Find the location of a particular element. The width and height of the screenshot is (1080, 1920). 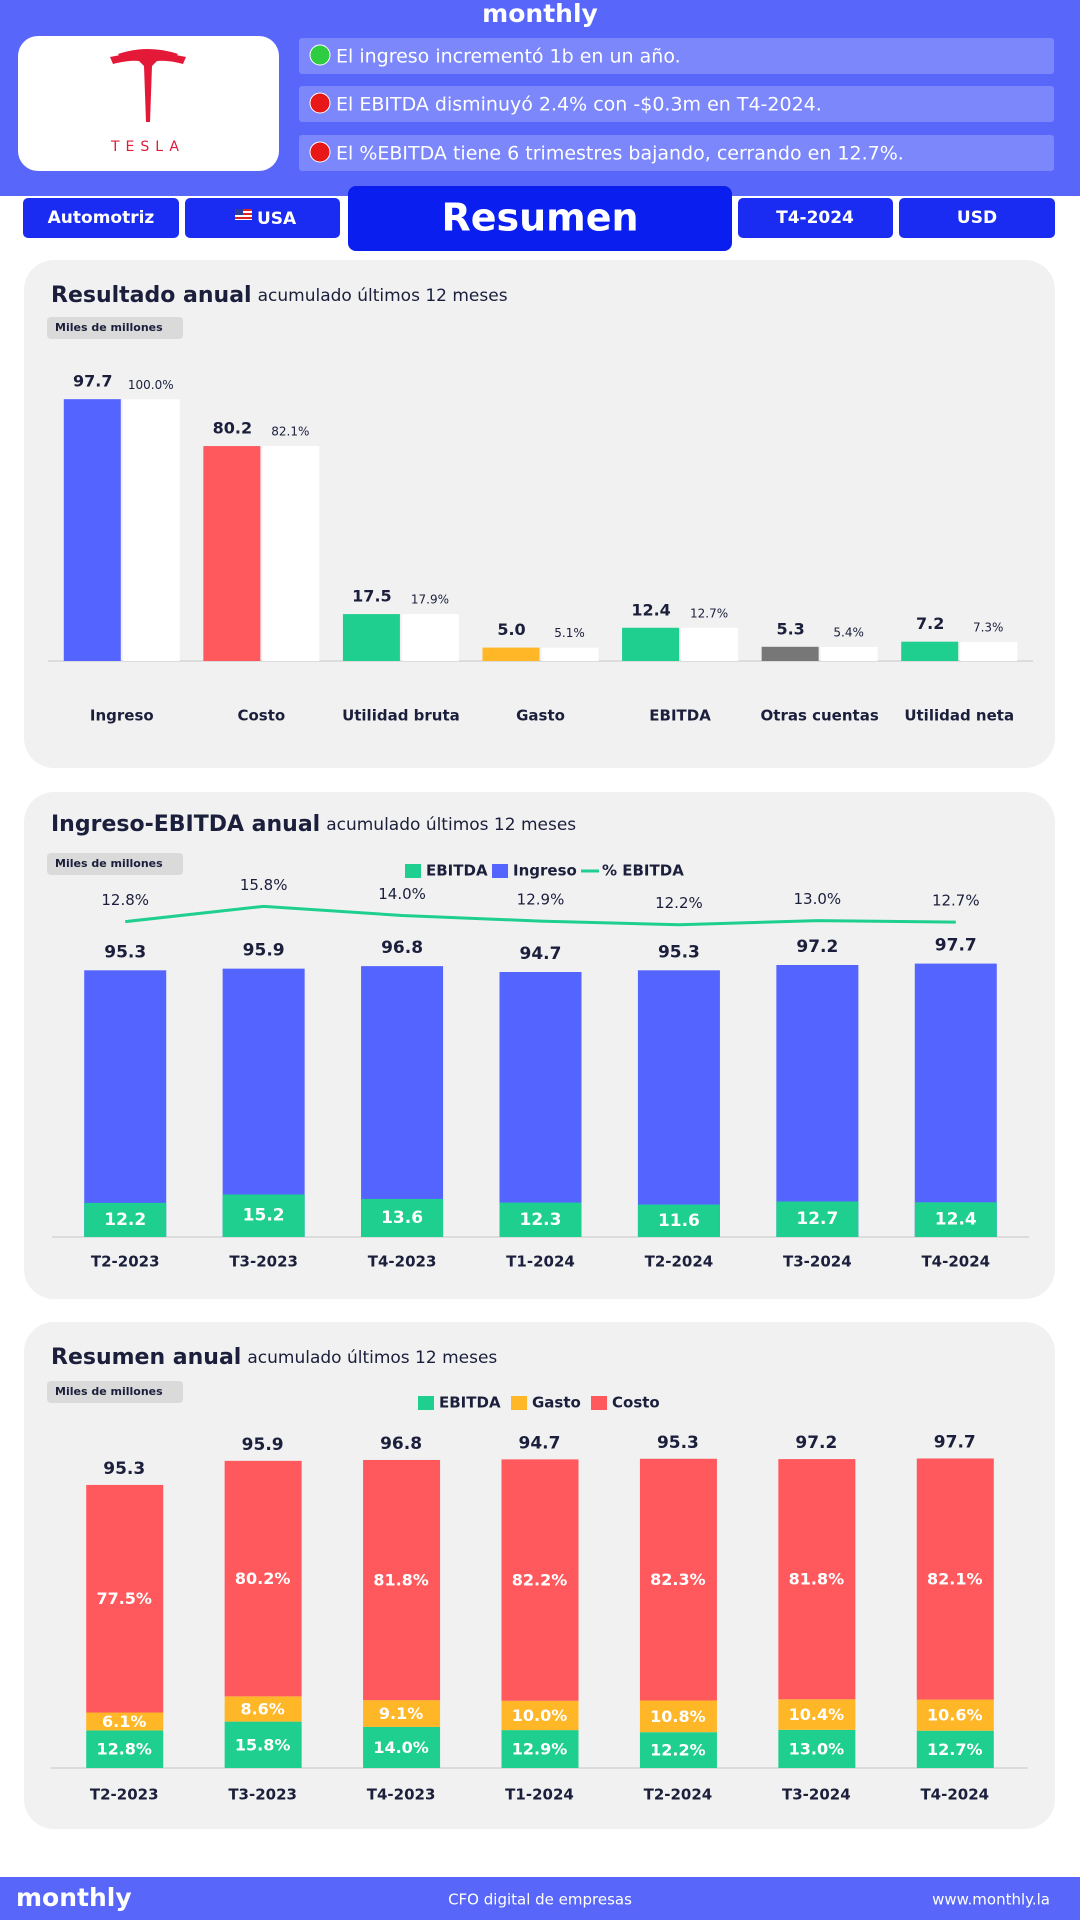

footer-brand: monthly is located at coordinates (74, 1897).